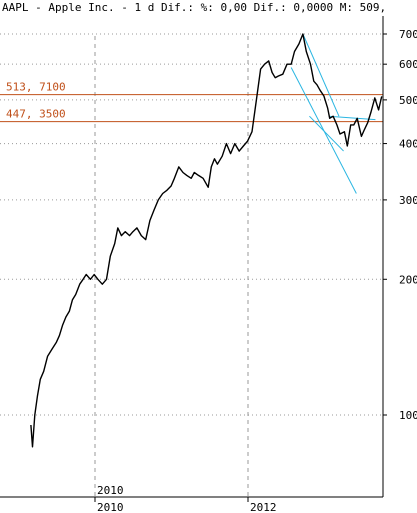  Describe the element at coordinates (36, 114) in the screenshot. I see `level-label: 447, 3500` at that location.